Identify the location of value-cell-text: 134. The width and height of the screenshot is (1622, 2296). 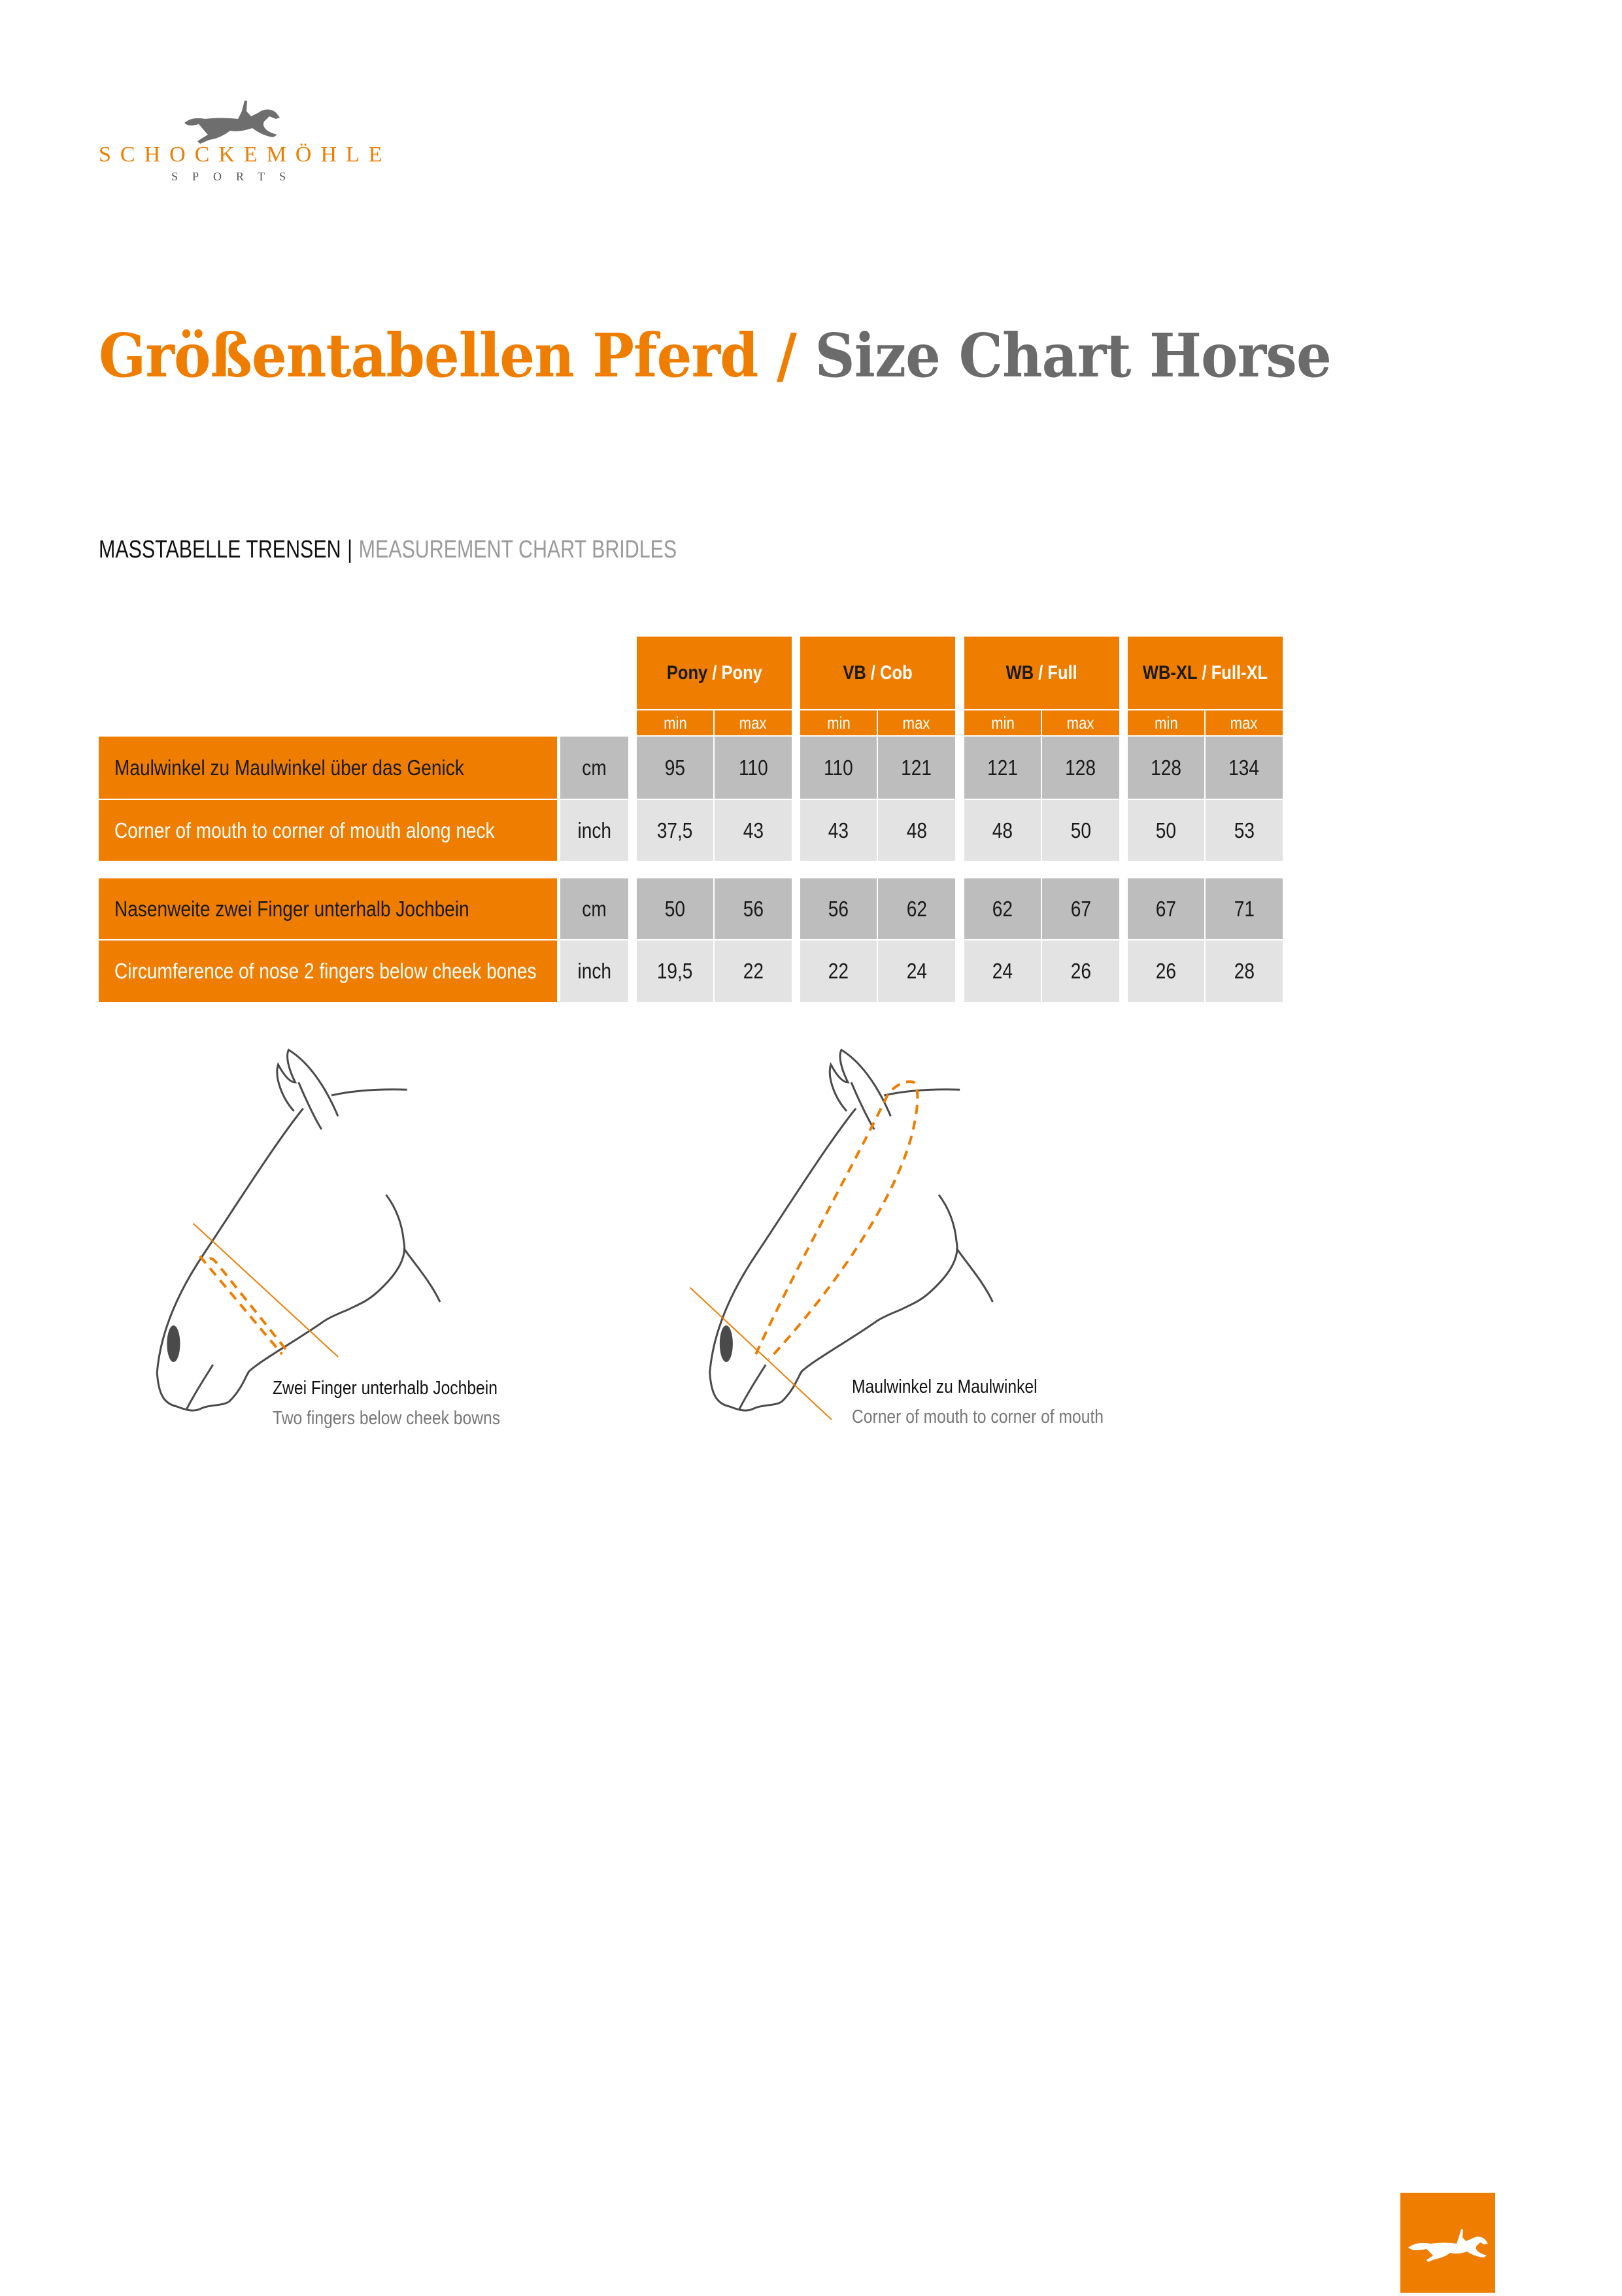
(1244, 767).